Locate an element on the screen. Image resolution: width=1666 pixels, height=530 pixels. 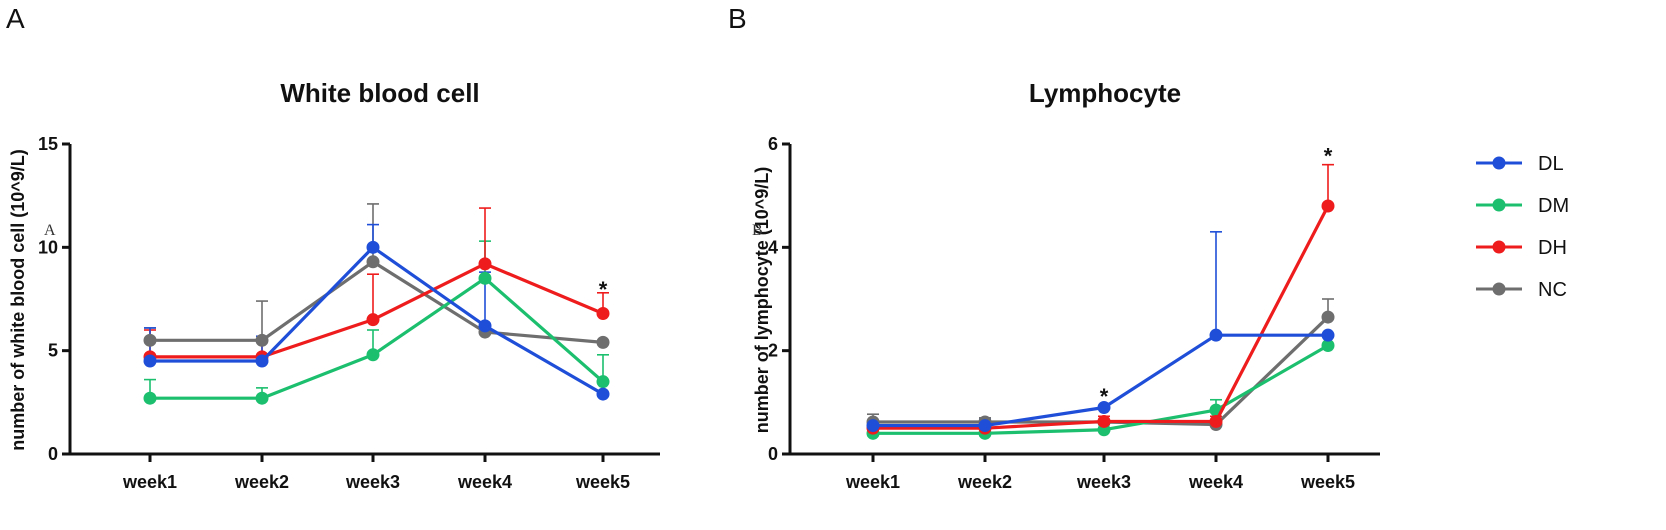
panel-b-x-tick-label: week2 is located at coordinates (984, 482).